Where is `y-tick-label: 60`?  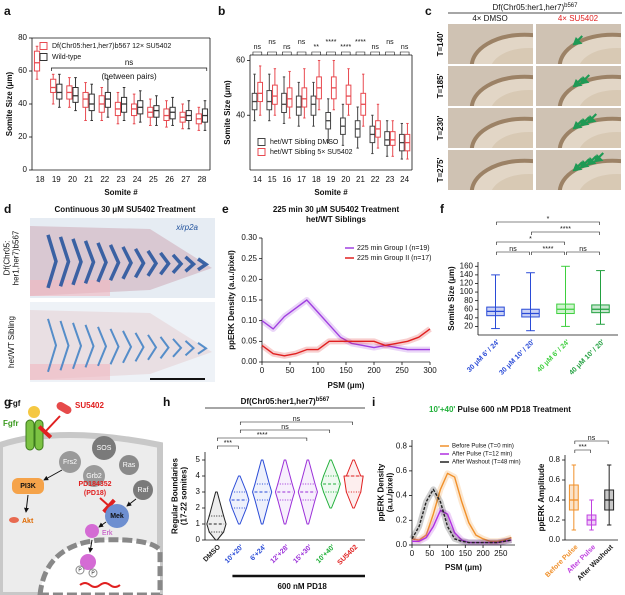
y-tick-label: 60 is located at coordinates (468, 308).